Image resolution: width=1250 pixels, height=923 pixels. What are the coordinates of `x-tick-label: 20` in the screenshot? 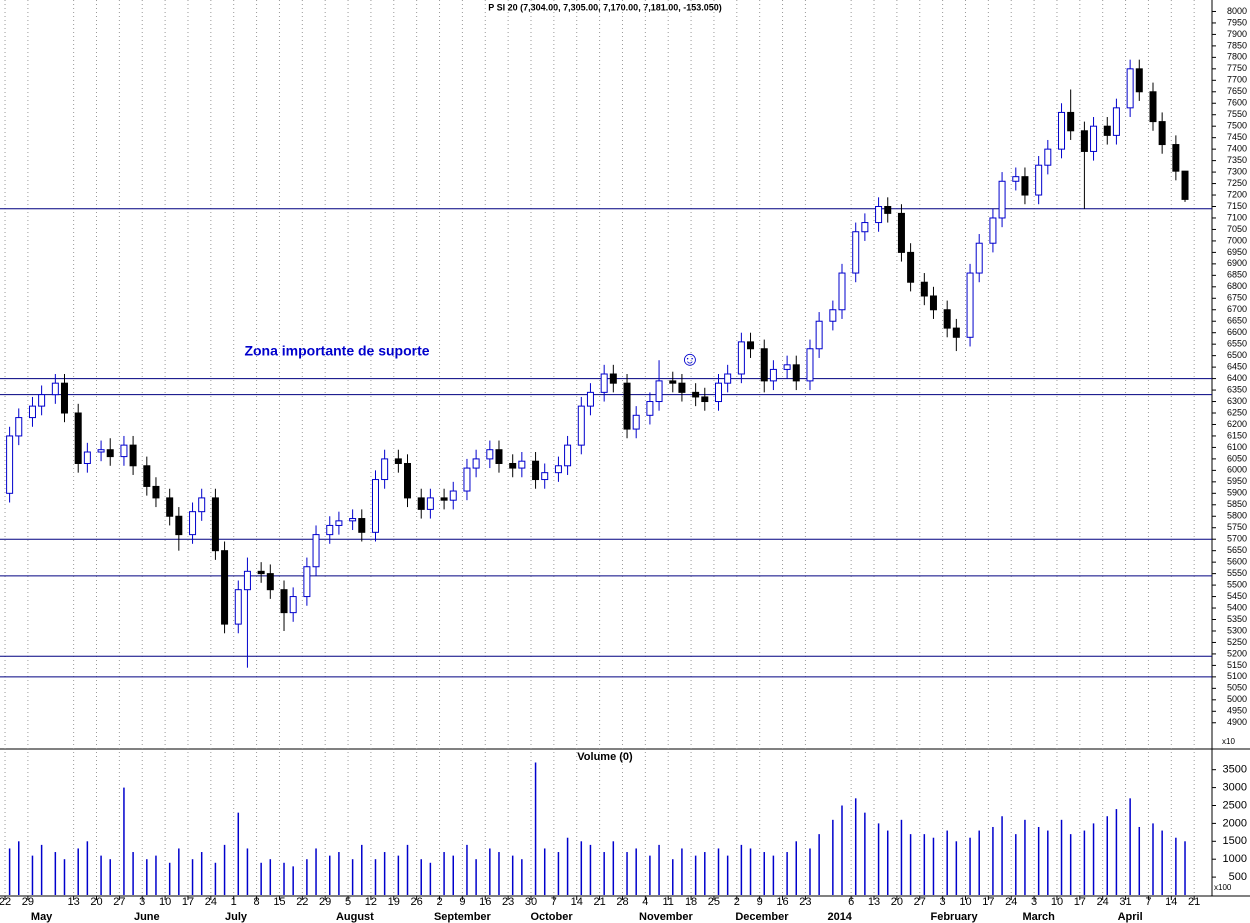 It's located at (96, 902).